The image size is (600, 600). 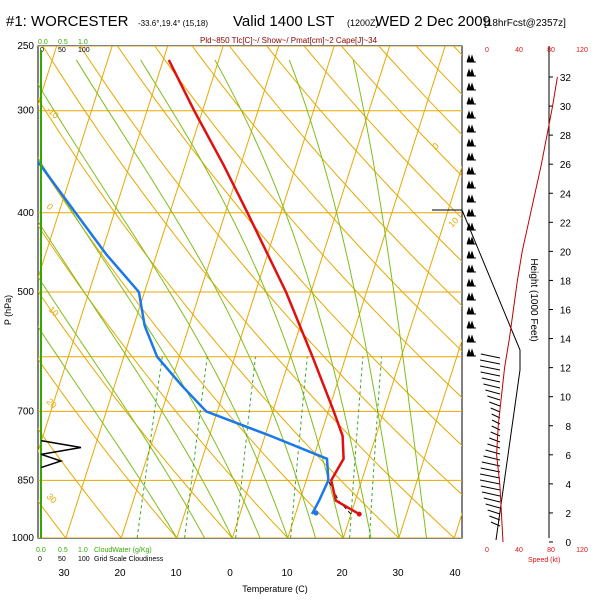 I want to click on pressure-tick-label: 700, so click(x=25, y=411).